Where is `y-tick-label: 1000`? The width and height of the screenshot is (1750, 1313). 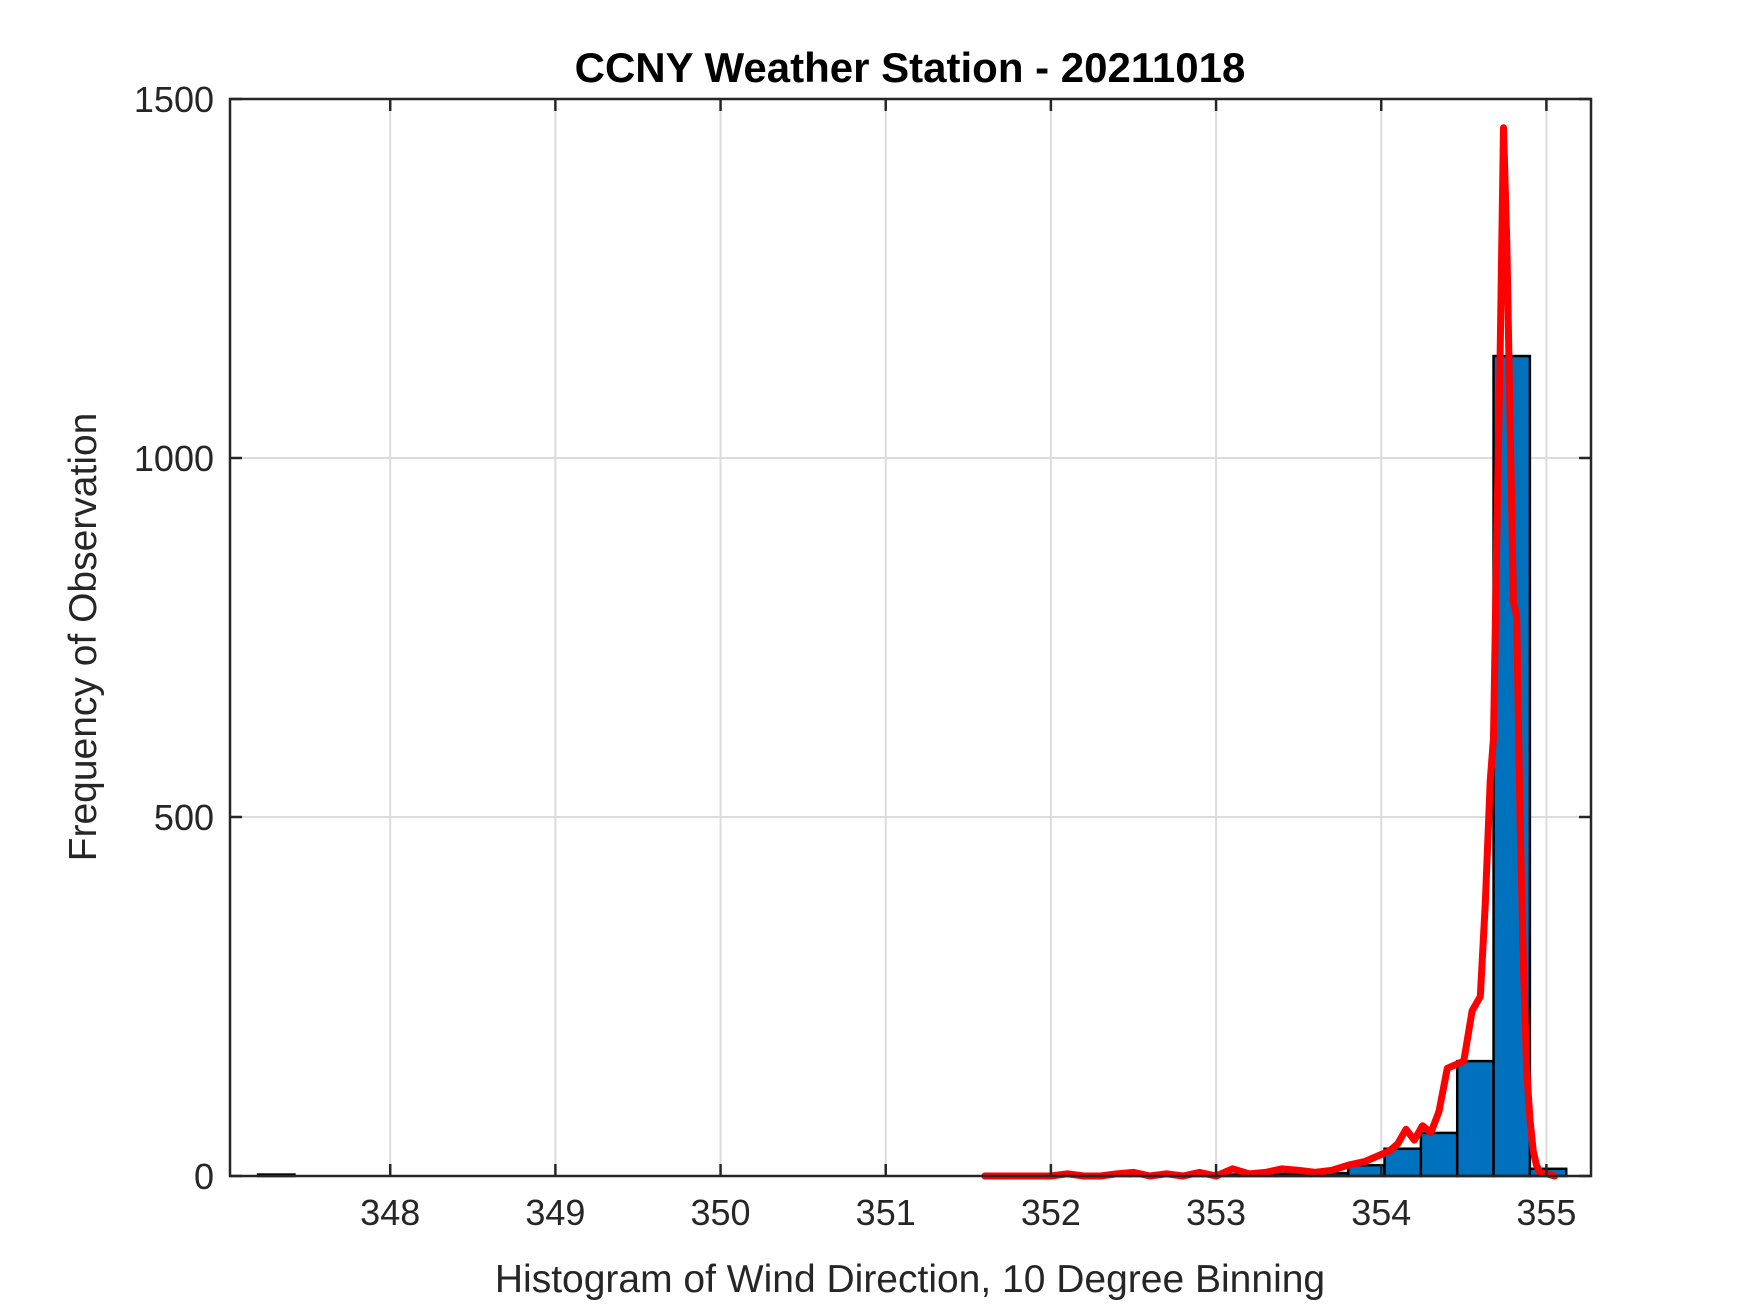
y-tick-label: 1000 is located at coordinates (174, 458).